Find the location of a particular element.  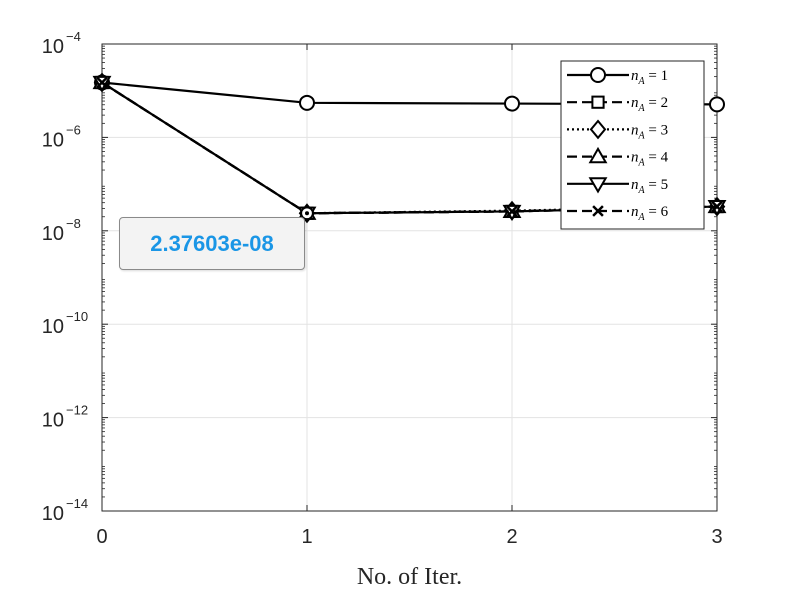

x-tick-label: 3 is located at coordinates (716, 537).